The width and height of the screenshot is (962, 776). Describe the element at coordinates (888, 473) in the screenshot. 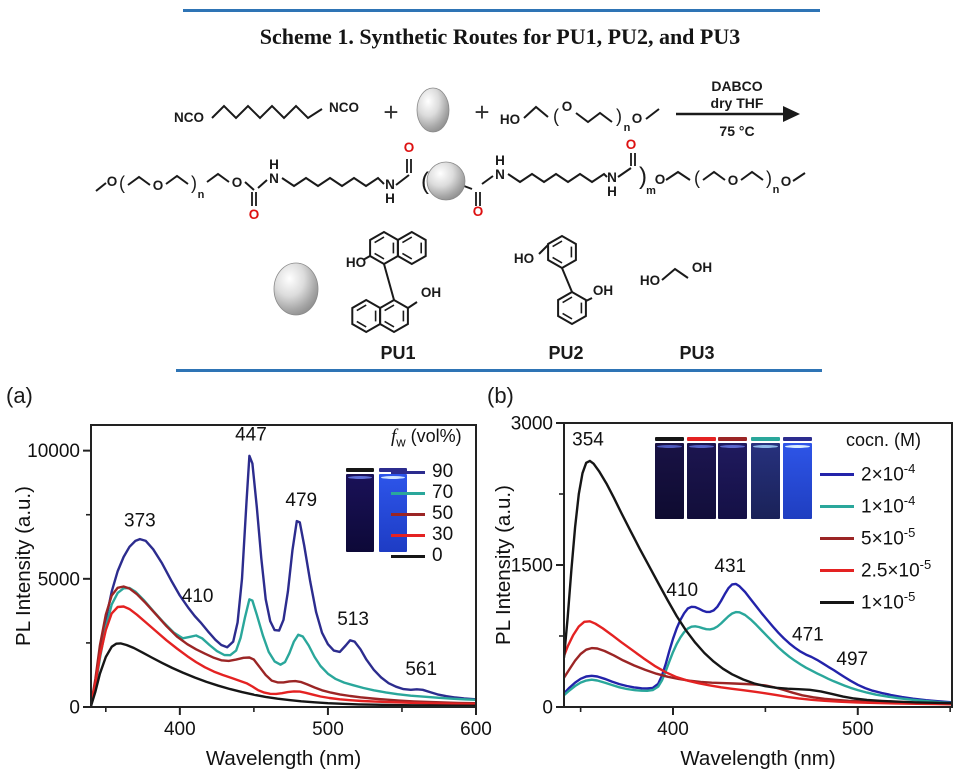

I see `legend-entry-label: 2×10⁻⁴` at that location.